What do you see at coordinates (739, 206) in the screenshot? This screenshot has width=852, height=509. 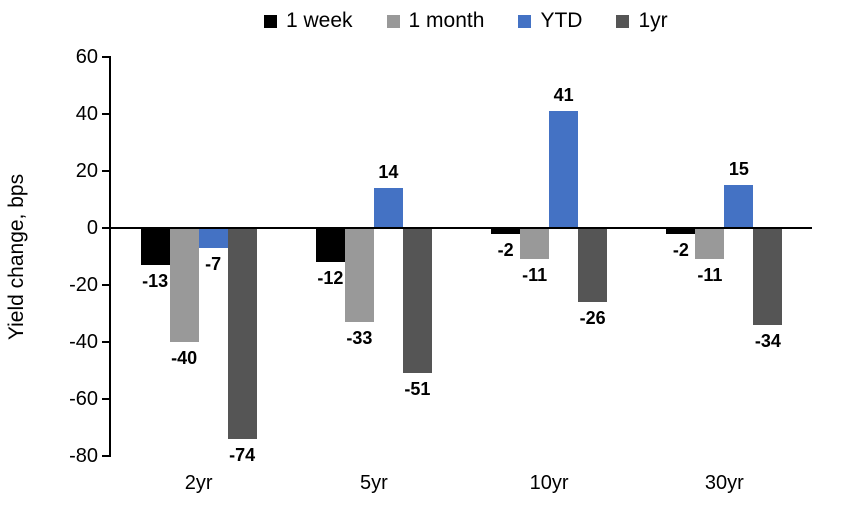 I see `bar-ytd-30yr` at bounding box center [739, 206].